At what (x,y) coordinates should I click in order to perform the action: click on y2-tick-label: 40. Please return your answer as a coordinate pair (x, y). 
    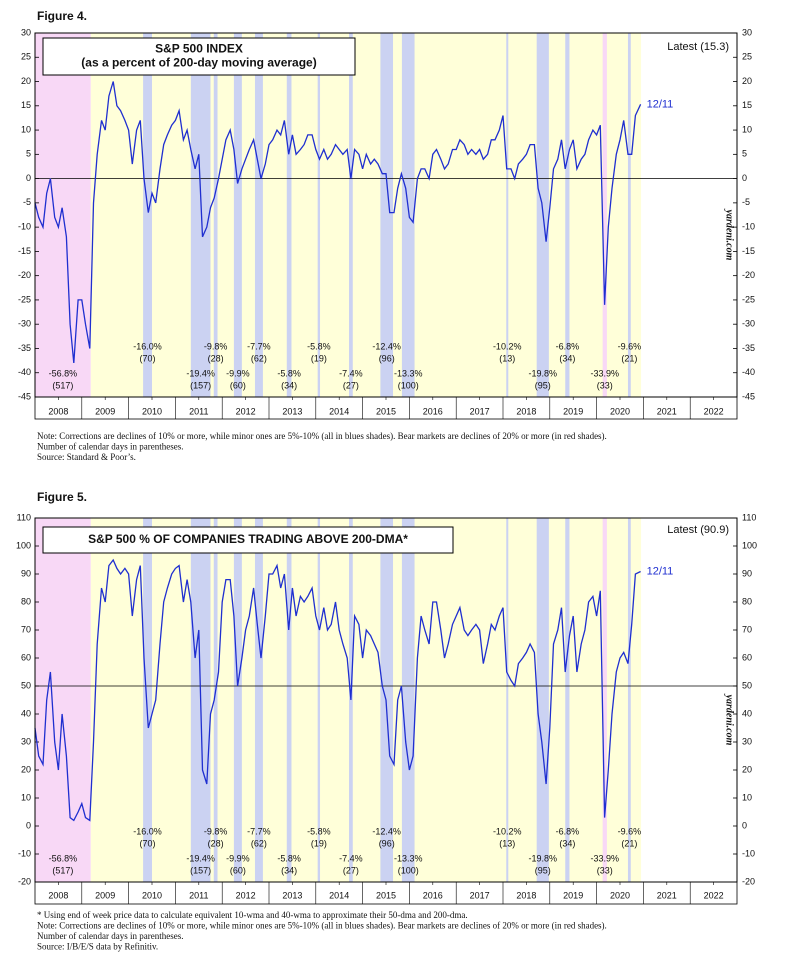
    Looking at the image, I should click on (747, 713).